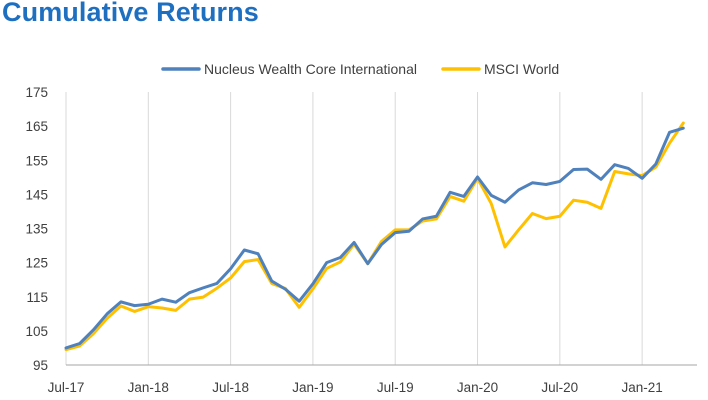 The height and width of the screenshot is (400, 708). I want to click on page-title: Cumulative Returns, so click(130, 13).